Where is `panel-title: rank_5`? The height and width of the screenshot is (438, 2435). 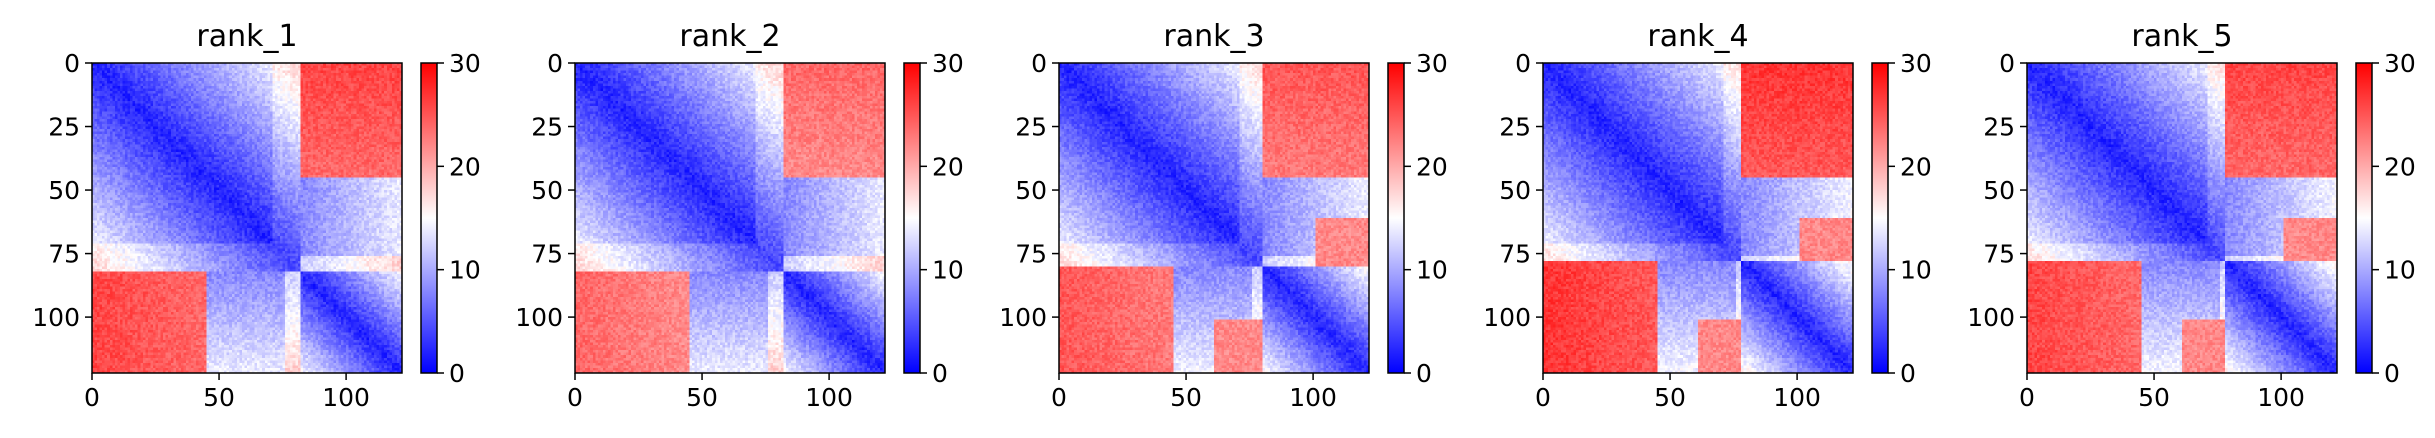 panel-title: rank_5 is located at coordinates (2181, 36).